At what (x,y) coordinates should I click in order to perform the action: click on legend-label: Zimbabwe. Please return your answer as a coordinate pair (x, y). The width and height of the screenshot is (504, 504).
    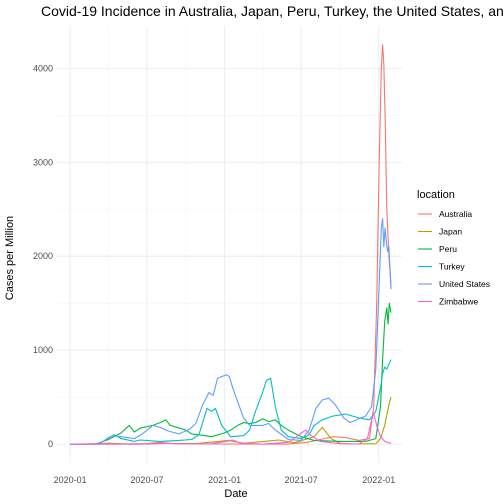
    Looking at the image, I should click on (458, 302).